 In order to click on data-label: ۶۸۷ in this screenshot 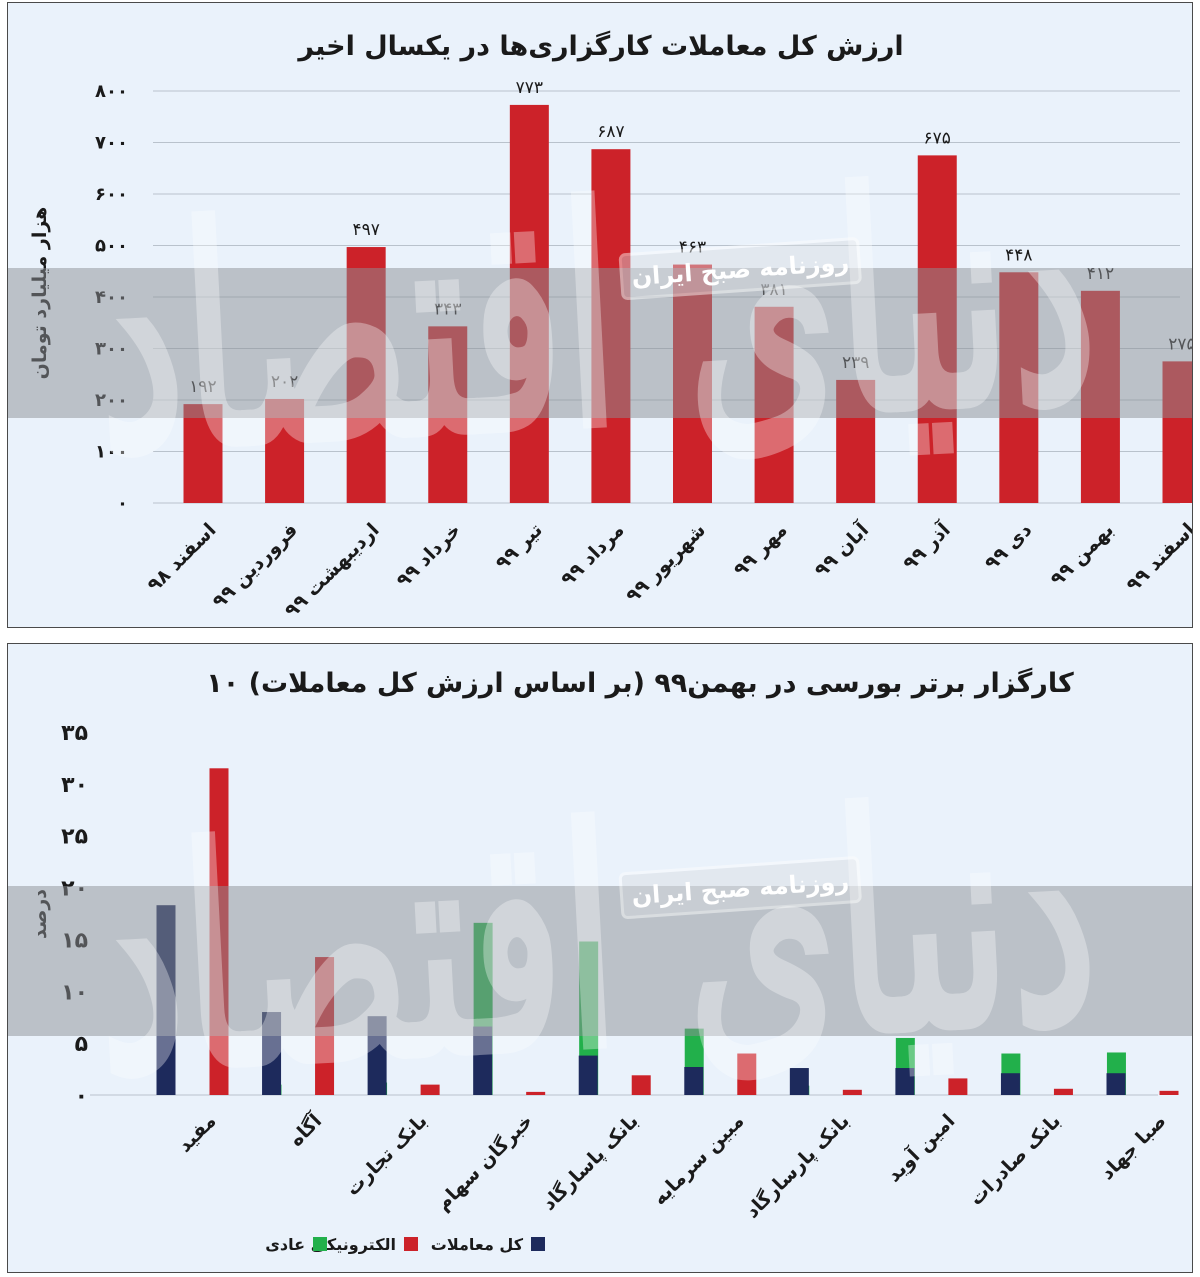, I will do `click(610, 132)`.